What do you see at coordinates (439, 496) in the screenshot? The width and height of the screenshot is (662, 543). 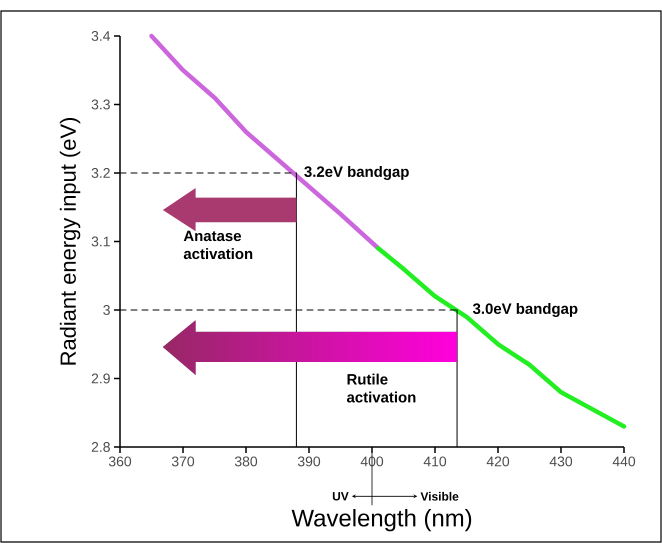 I see `text: Visible` at bounding box center [439, 496].